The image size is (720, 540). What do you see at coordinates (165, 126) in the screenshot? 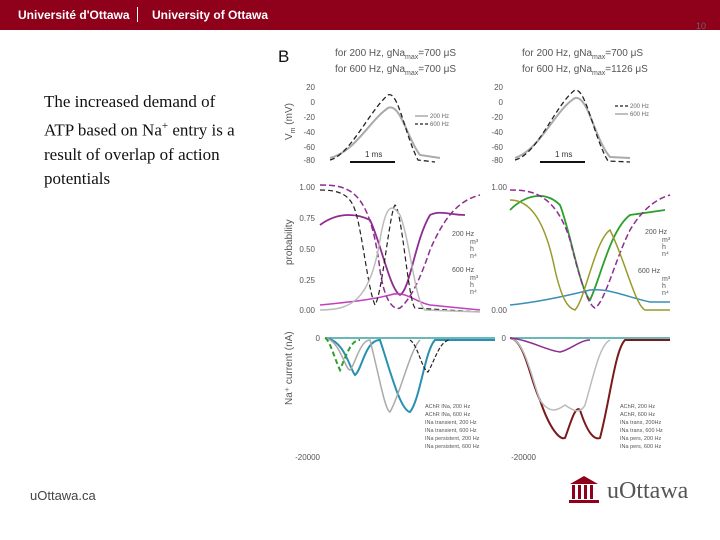
I see `body-text-superscript: +` at bounding box center [165, 126].